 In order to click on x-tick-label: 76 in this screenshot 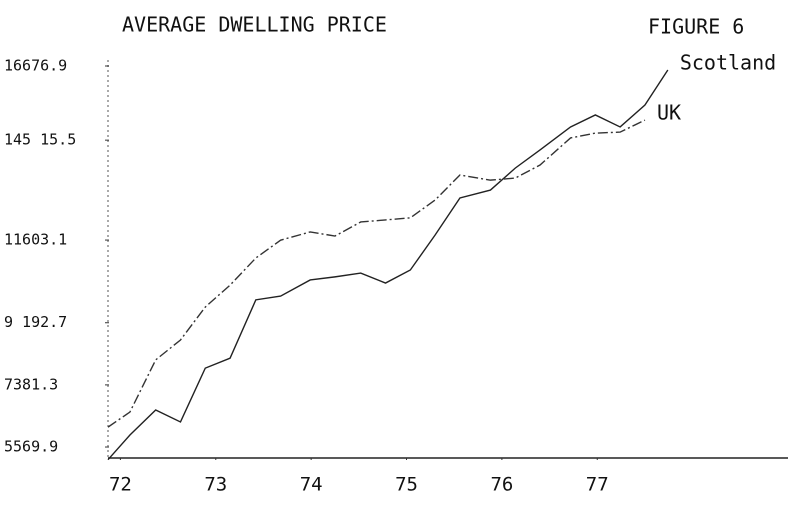, I will do `click(501, 485)`.